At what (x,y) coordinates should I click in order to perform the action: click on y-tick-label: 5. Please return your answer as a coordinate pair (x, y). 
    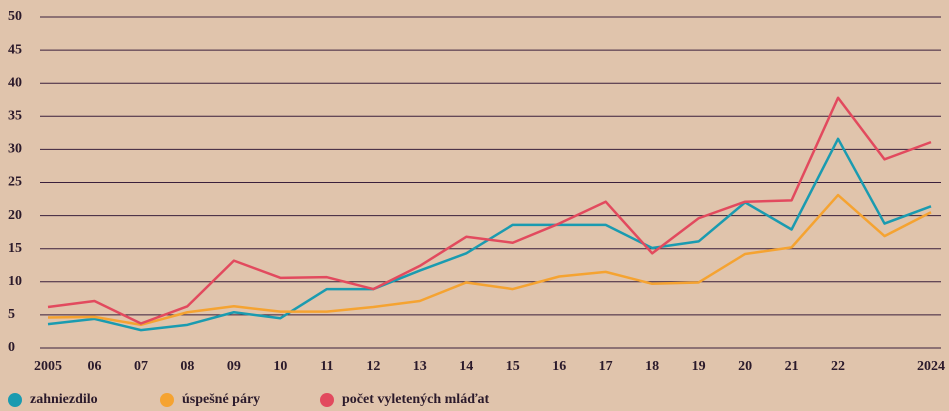
    Looking at the image, I should click on (11, 314).